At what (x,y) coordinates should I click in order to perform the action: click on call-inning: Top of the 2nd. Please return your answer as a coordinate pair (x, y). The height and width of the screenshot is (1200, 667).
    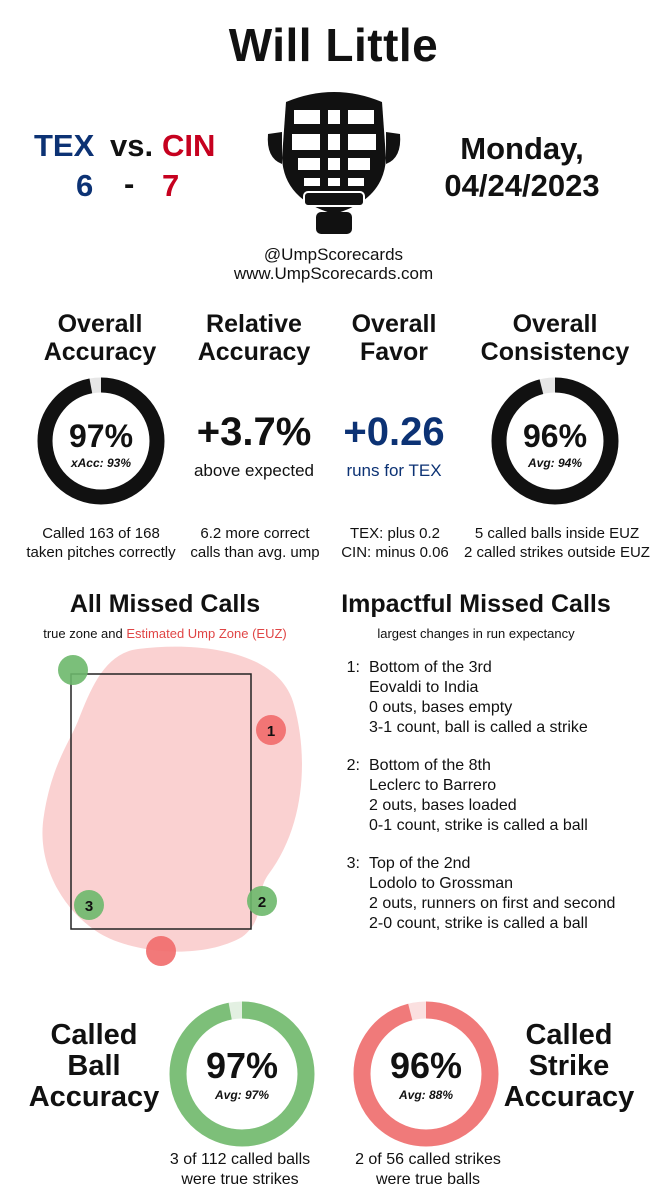
    Looking at the image, I should click on (420, 863).